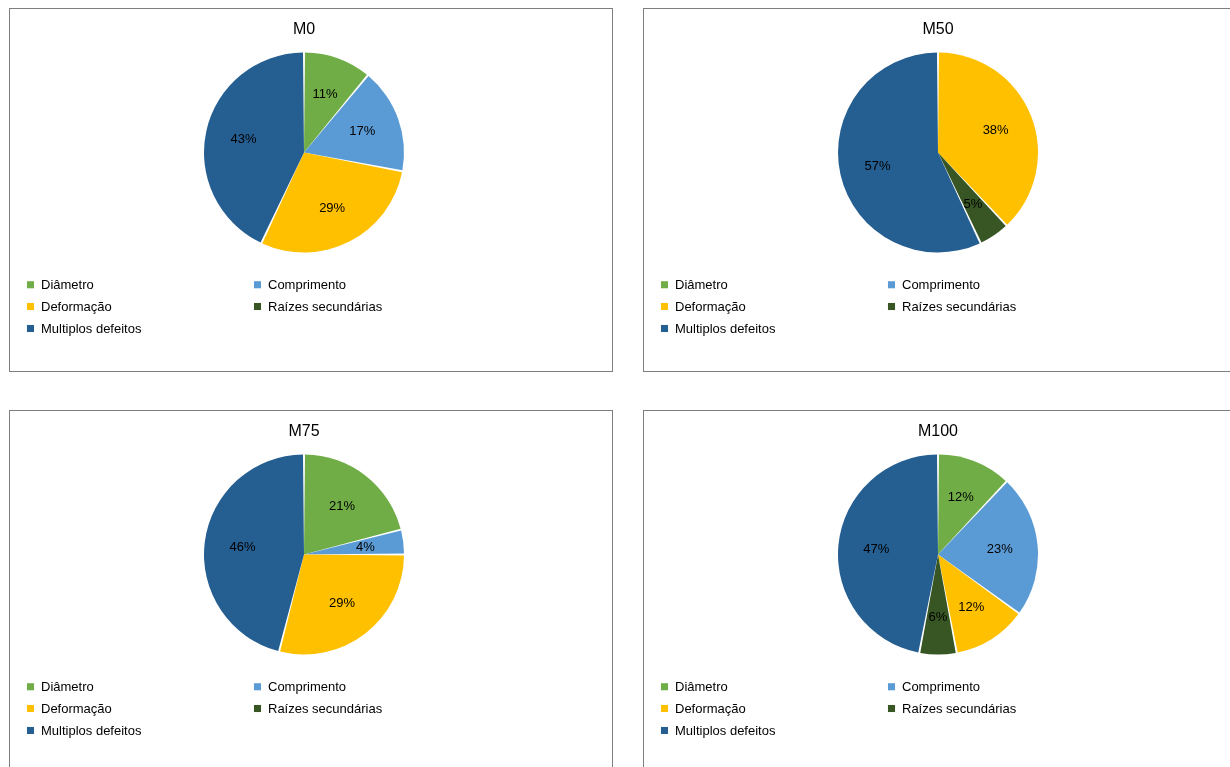  What do you see at coordinates (996, 129) in the screenshot?
I see `data-label: 38%` at bounding box center [996, 129].